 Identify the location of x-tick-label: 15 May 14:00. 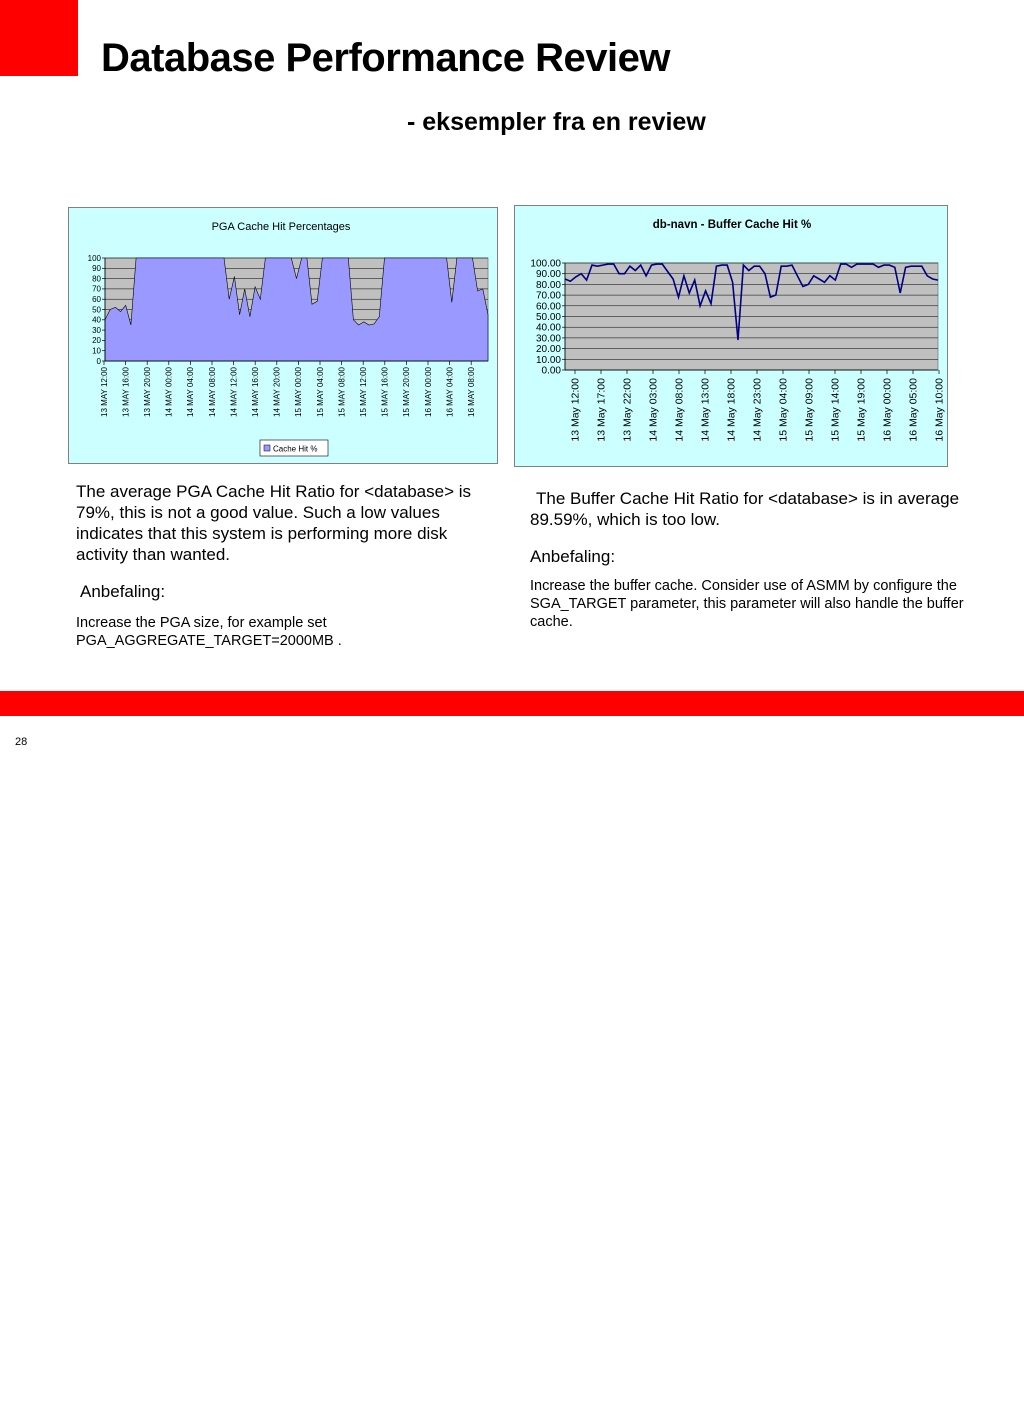
(836, 410).